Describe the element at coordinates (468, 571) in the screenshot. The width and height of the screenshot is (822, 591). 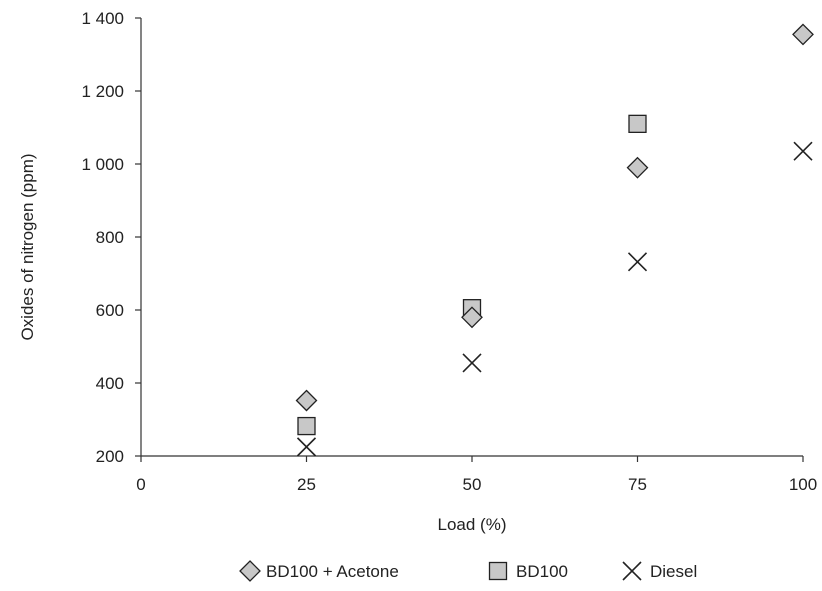
I see `legend: BD100 + Acetone BD100 Diesel` at that location.